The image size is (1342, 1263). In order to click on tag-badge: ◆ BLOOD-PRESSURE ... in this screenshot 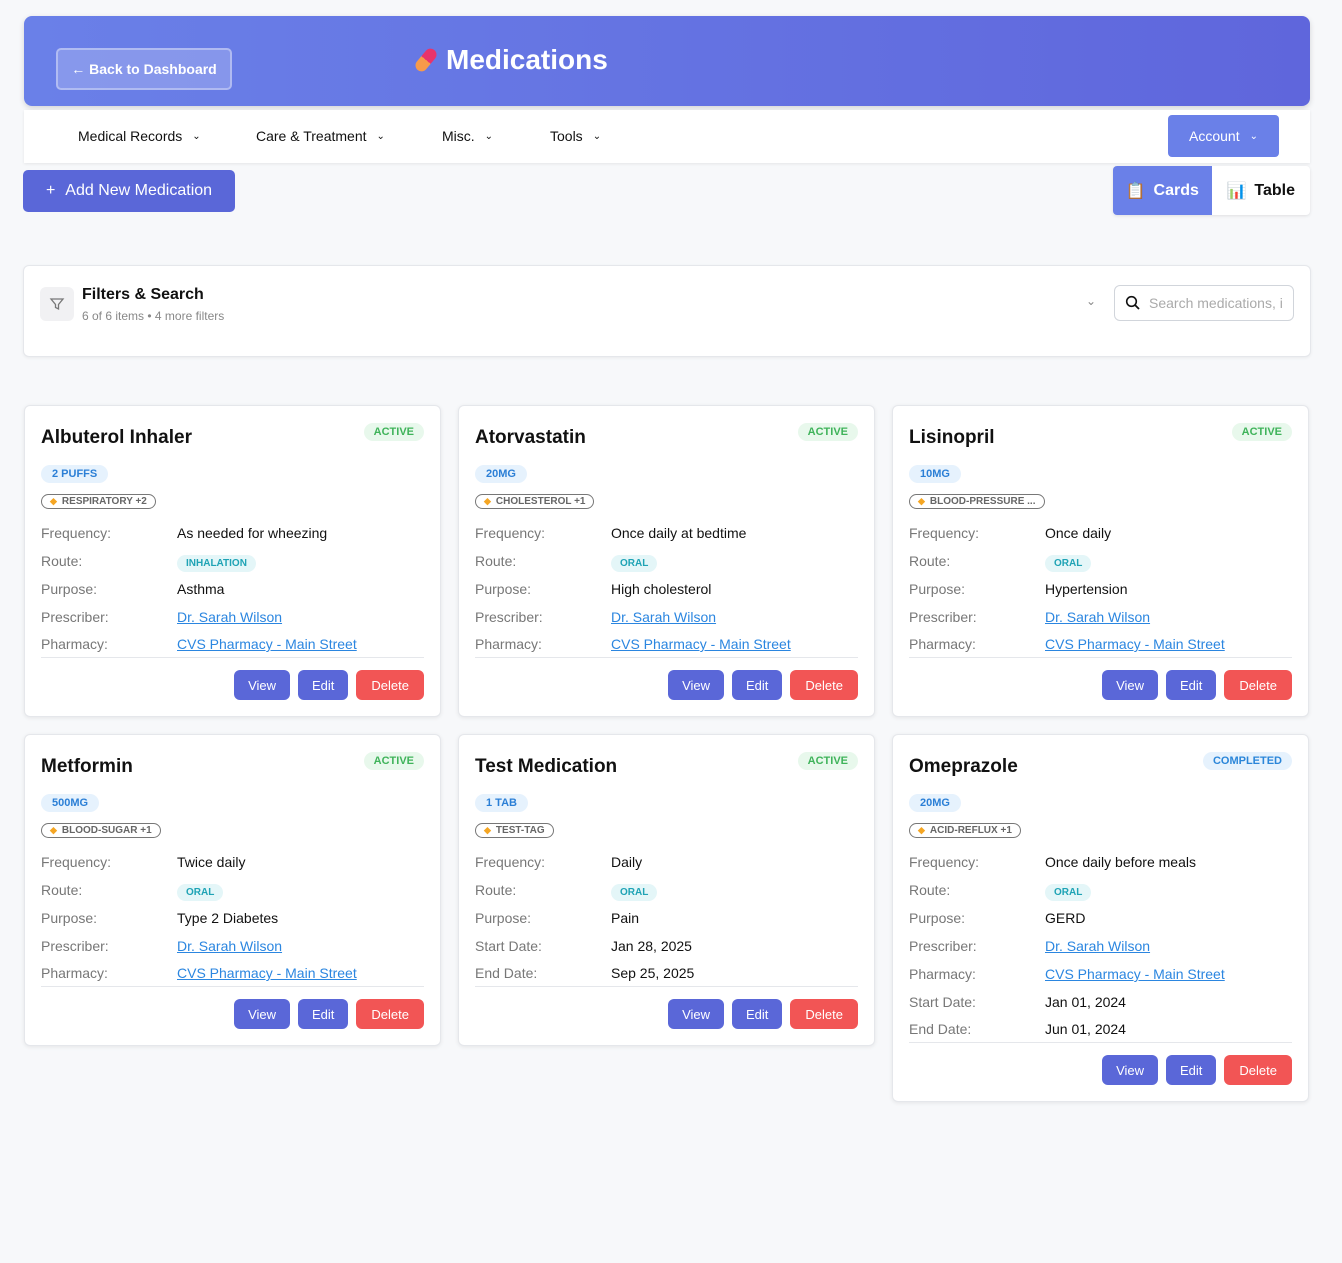, I will do `click(977, 501)`.